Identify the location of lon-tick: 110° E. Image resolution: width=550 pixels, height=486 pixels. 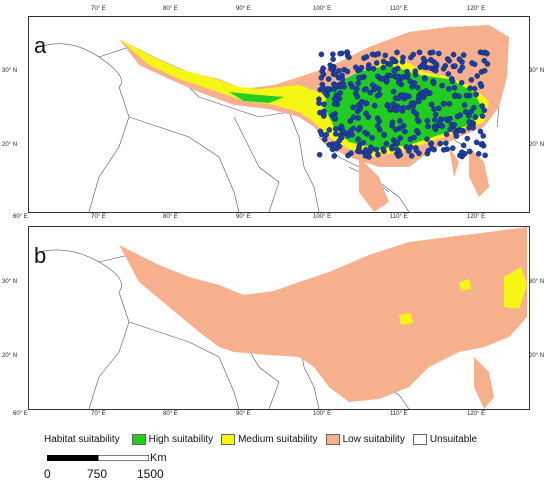
(399, 414).